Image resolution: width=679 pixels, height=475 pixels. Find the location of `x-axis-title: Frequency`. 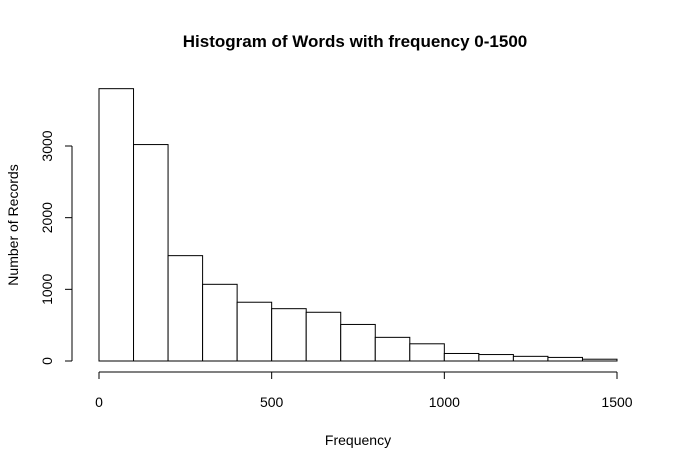

x-axis-title: Frequency is located at coordinates (358, 440).